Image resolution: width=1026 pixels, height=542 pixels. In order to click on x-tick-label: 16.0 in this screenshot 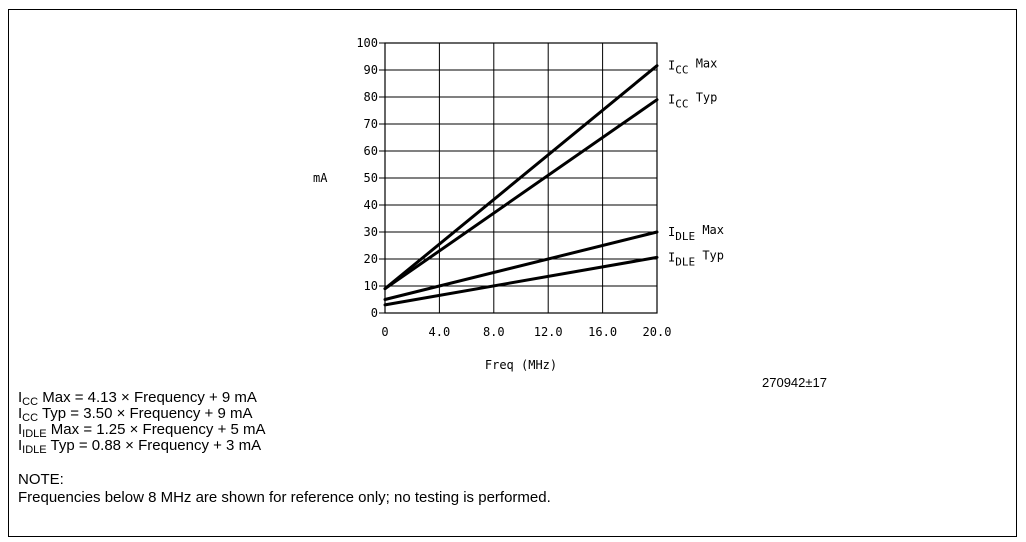, I will do `click(602, 332)`.